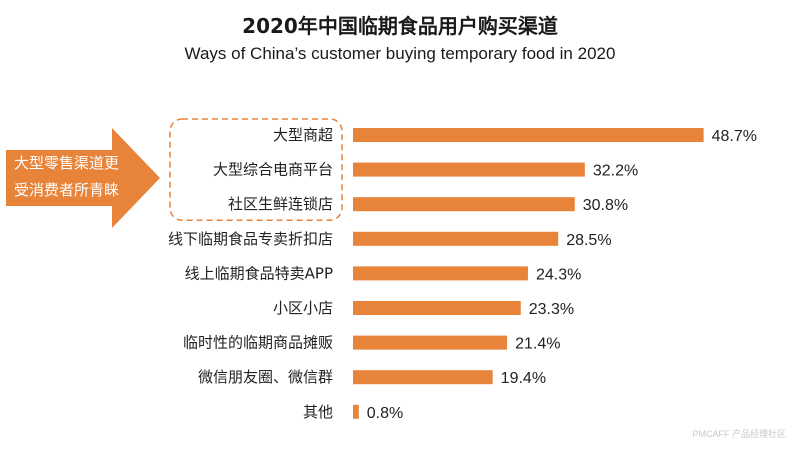 The width and height of the screenshot is (800, 450). I want to click on highlight-box, so click(256, 169).